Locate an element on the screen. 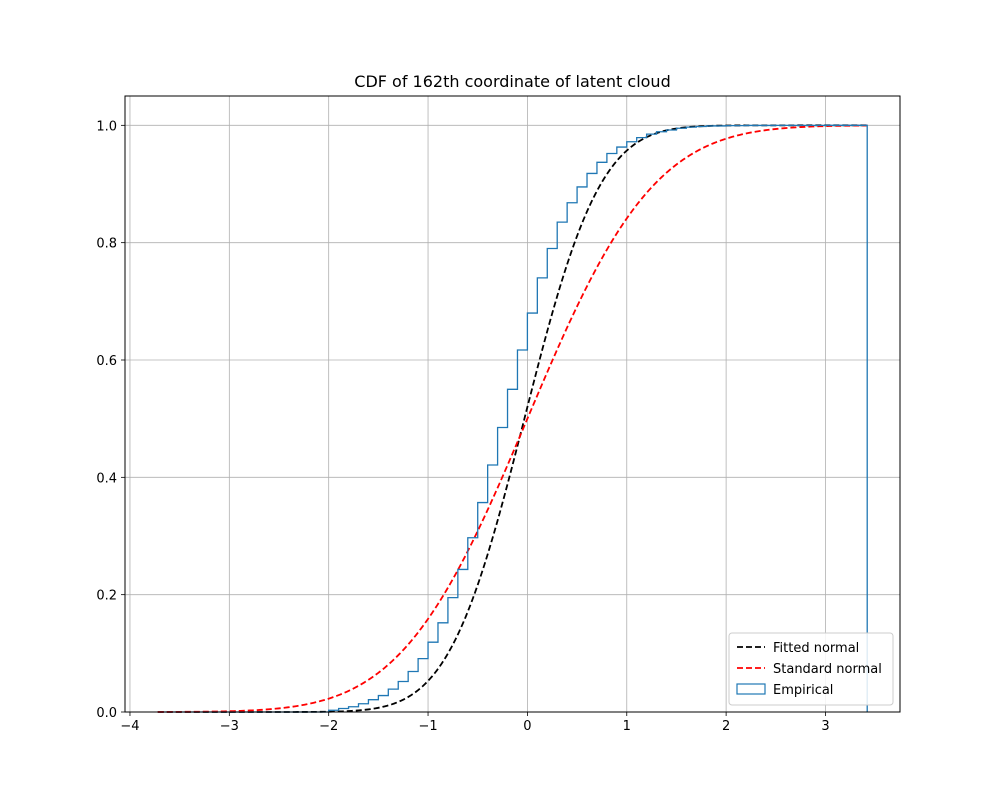  legend: Fitted normal Standard normal Empirical is located at coordinates (811, 669).